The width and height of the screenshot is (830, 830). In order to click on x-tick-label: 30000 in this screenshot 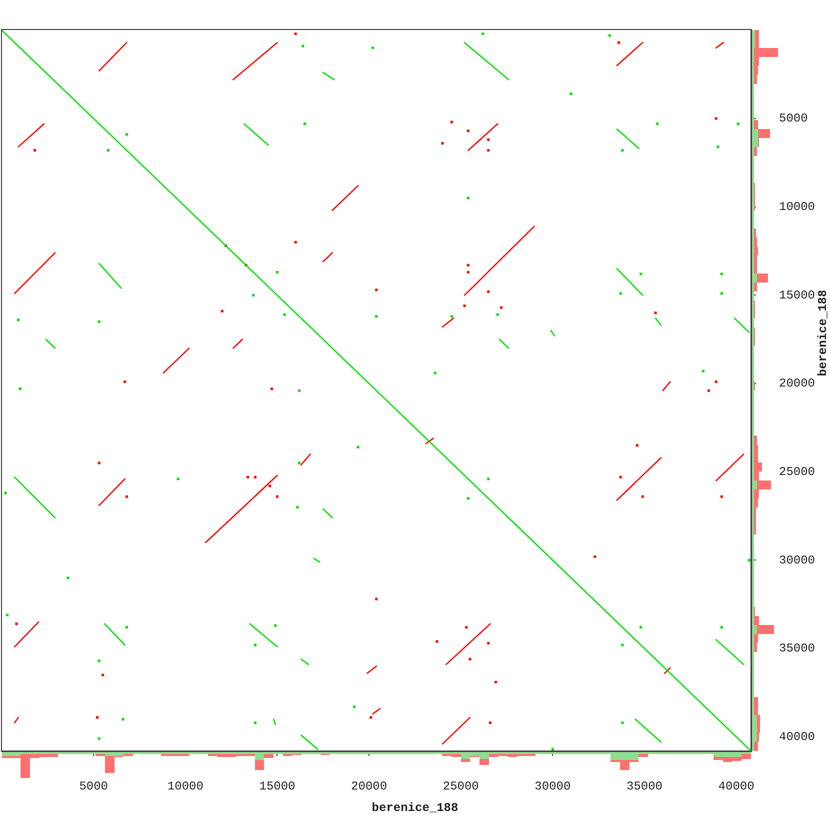, I will do `click(552, 786)`.